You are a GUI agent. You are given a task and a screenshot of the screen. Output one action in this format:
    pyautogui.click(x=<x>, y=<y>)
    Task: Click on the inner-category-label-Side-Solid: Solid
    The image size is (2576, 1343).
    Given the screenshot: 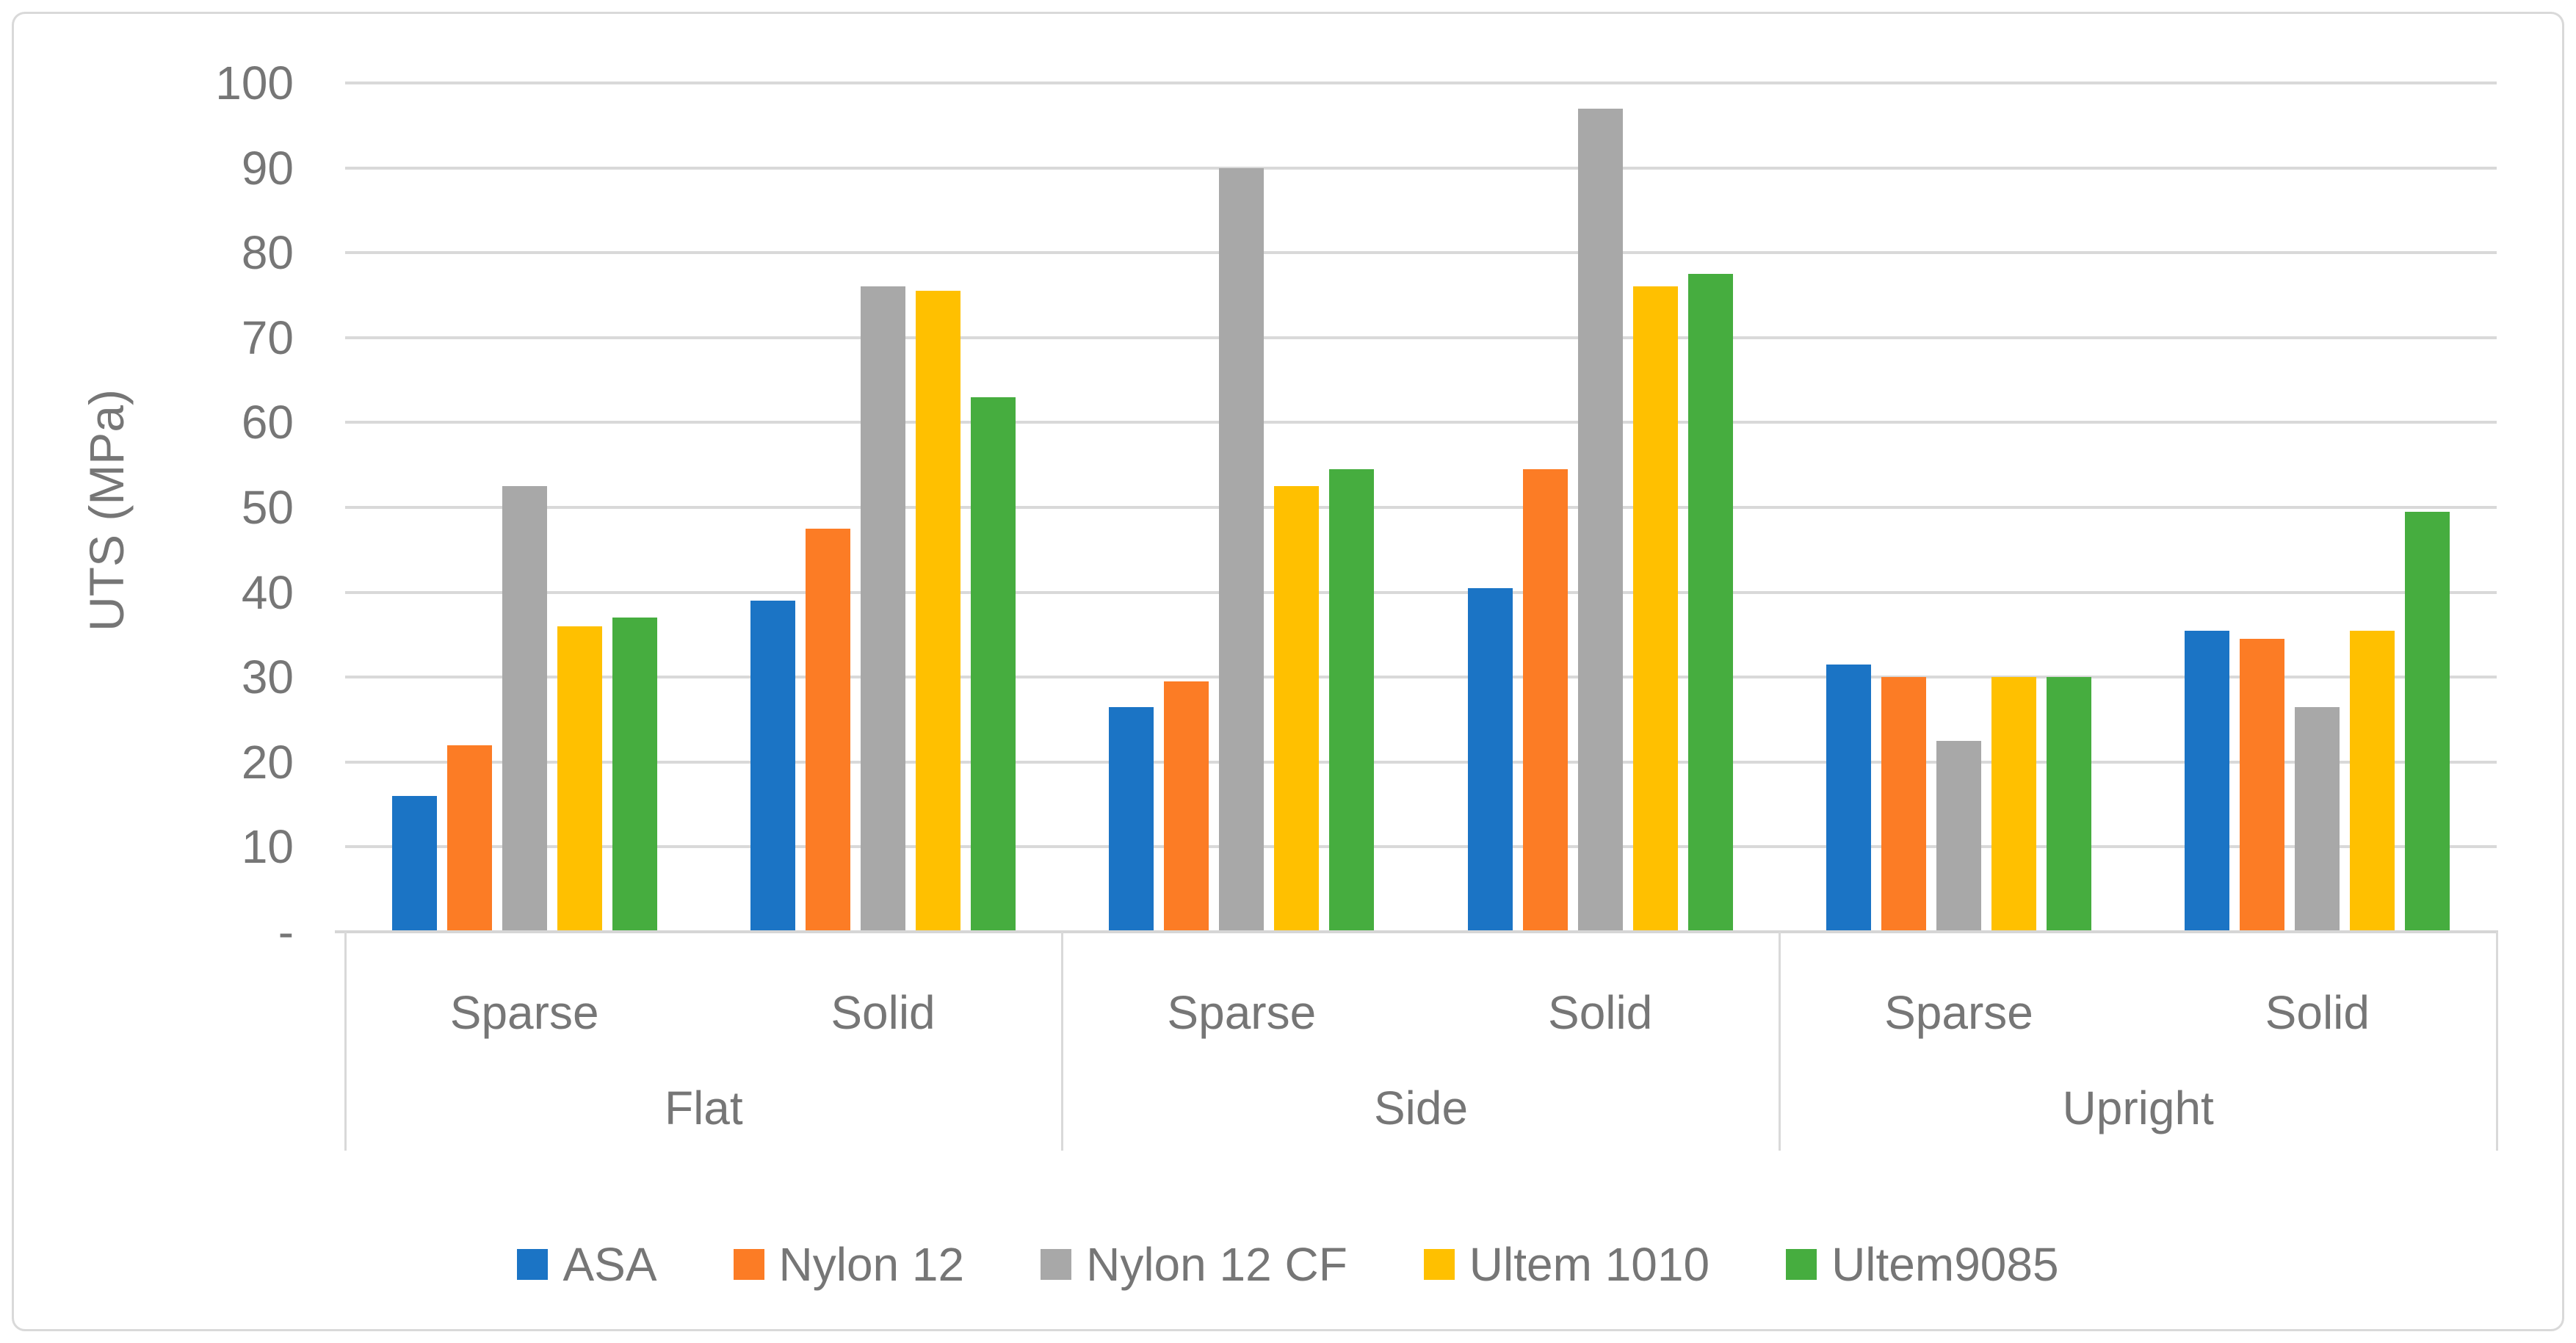 What is the action you would take?
    pyautogui.click(x=1600, y=1013)
    